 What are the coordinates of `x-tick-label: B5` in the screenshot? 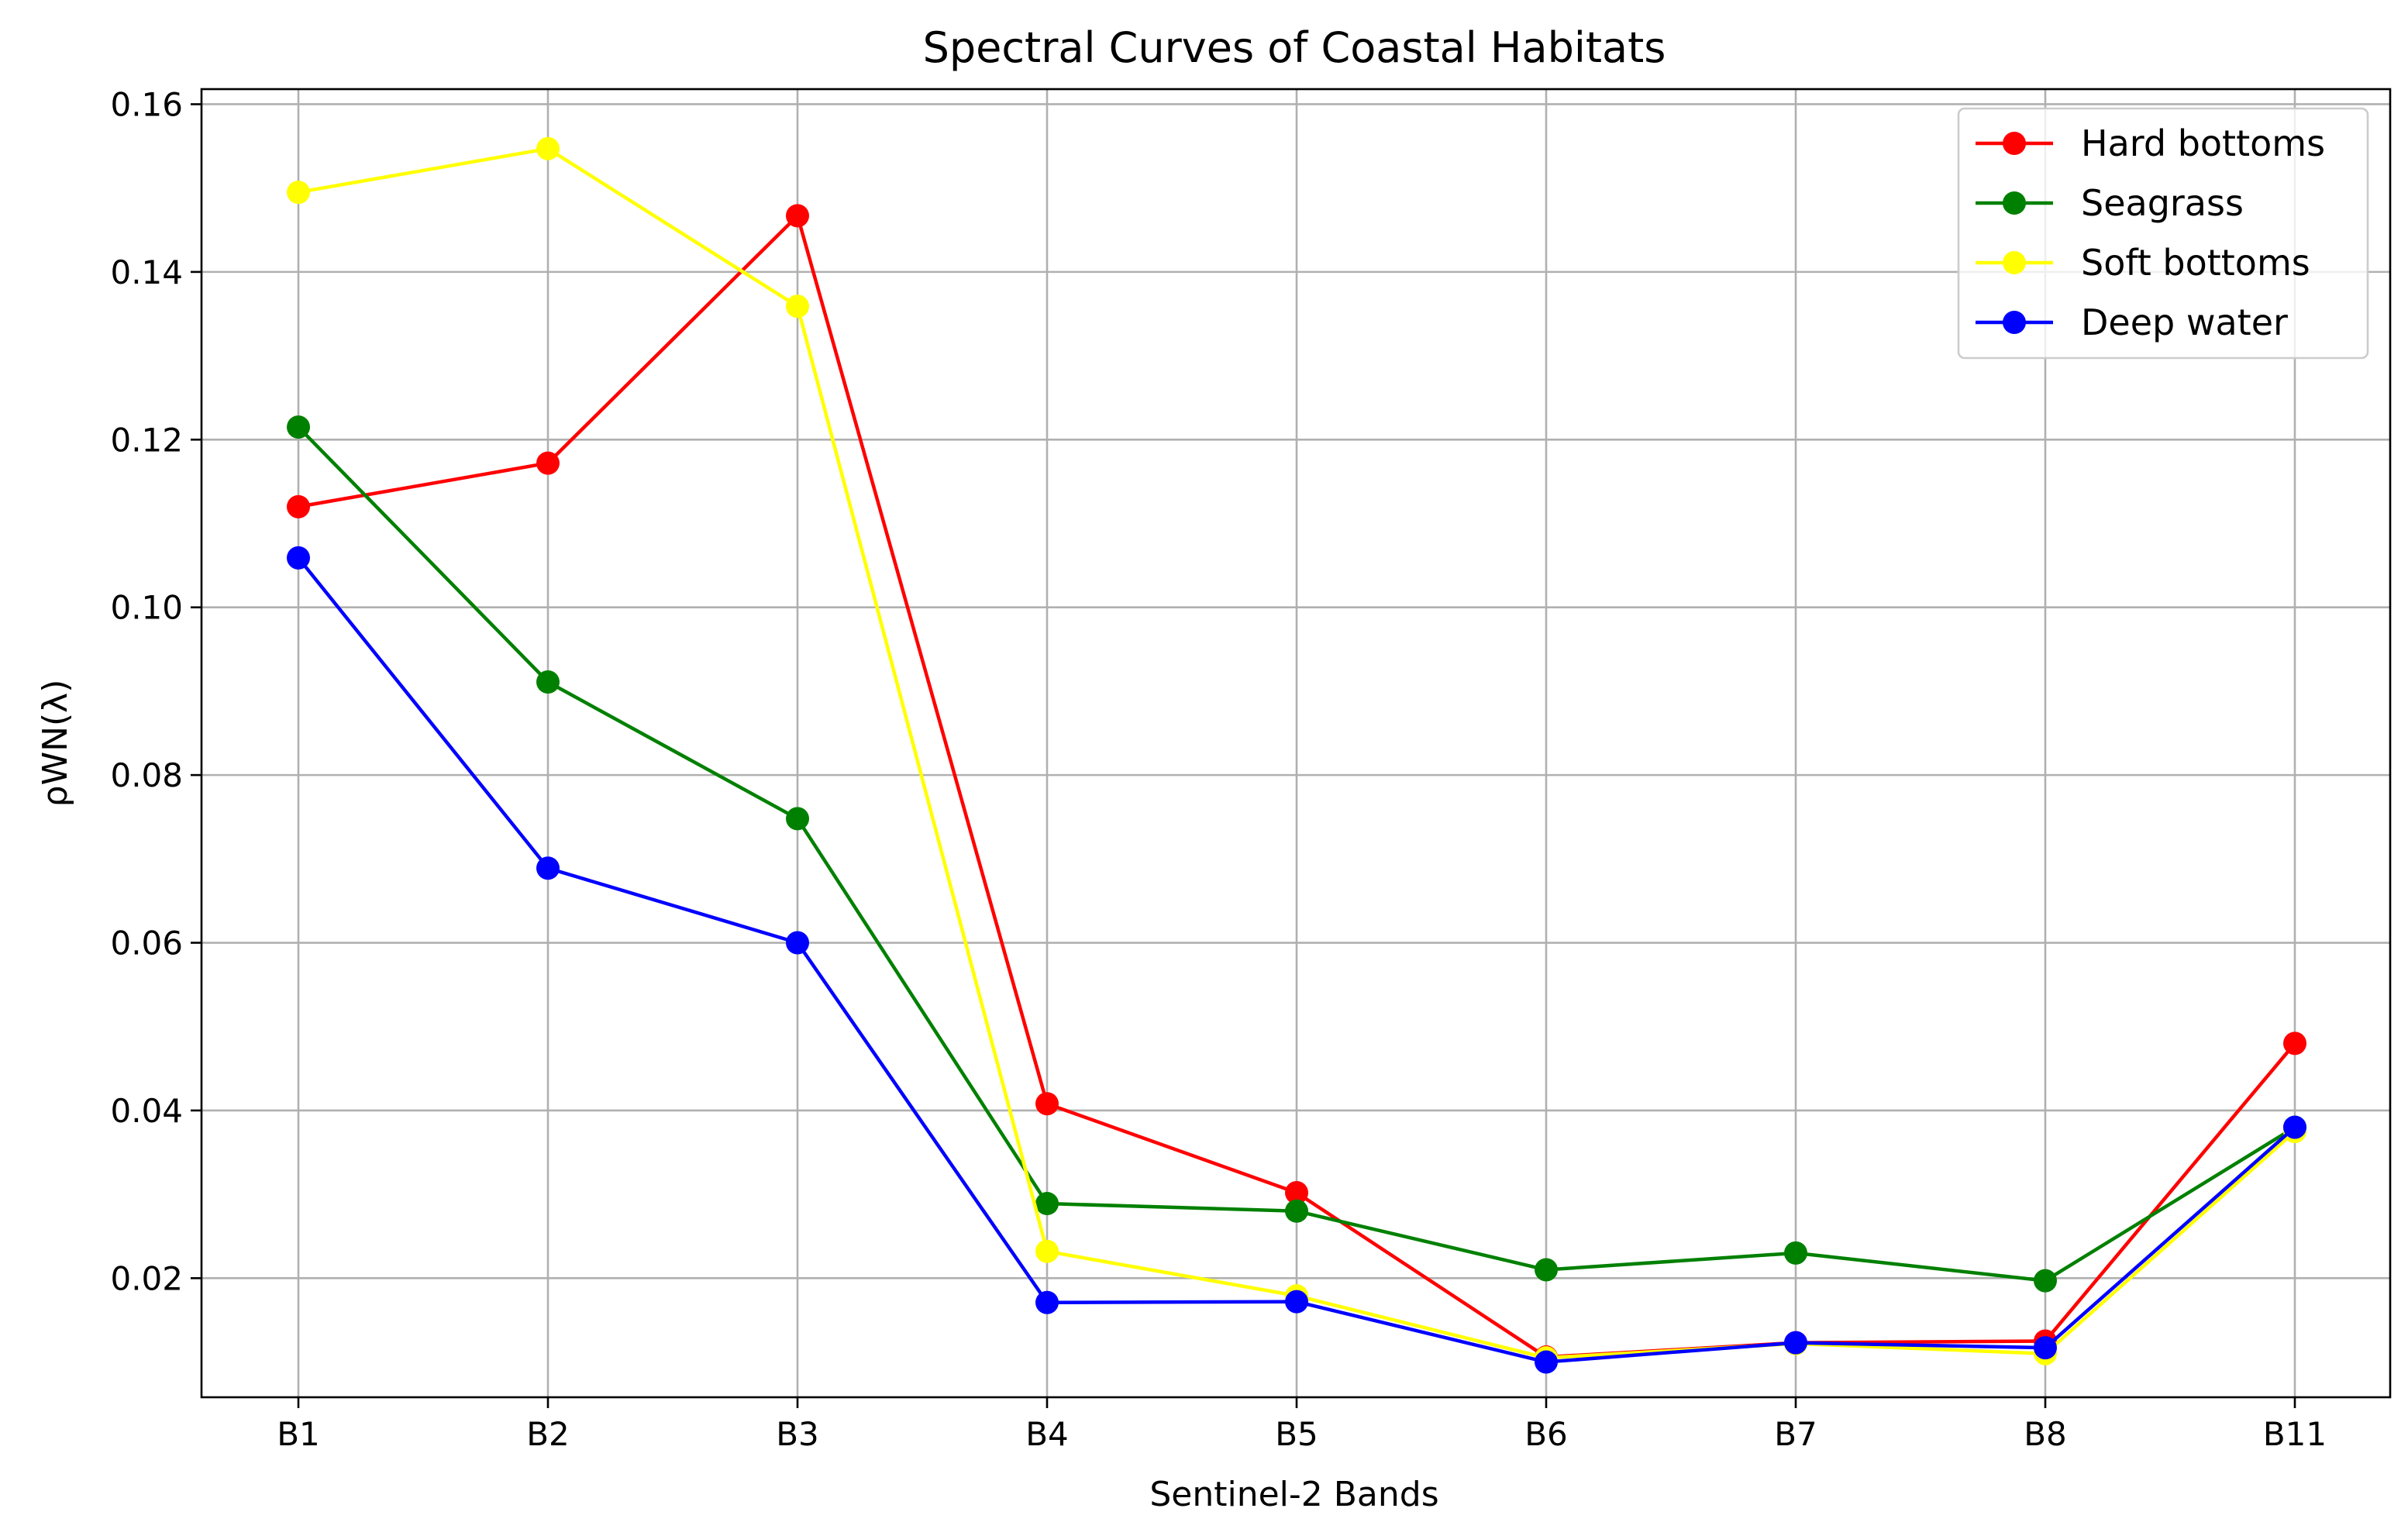 It's located at (1296, 1434).